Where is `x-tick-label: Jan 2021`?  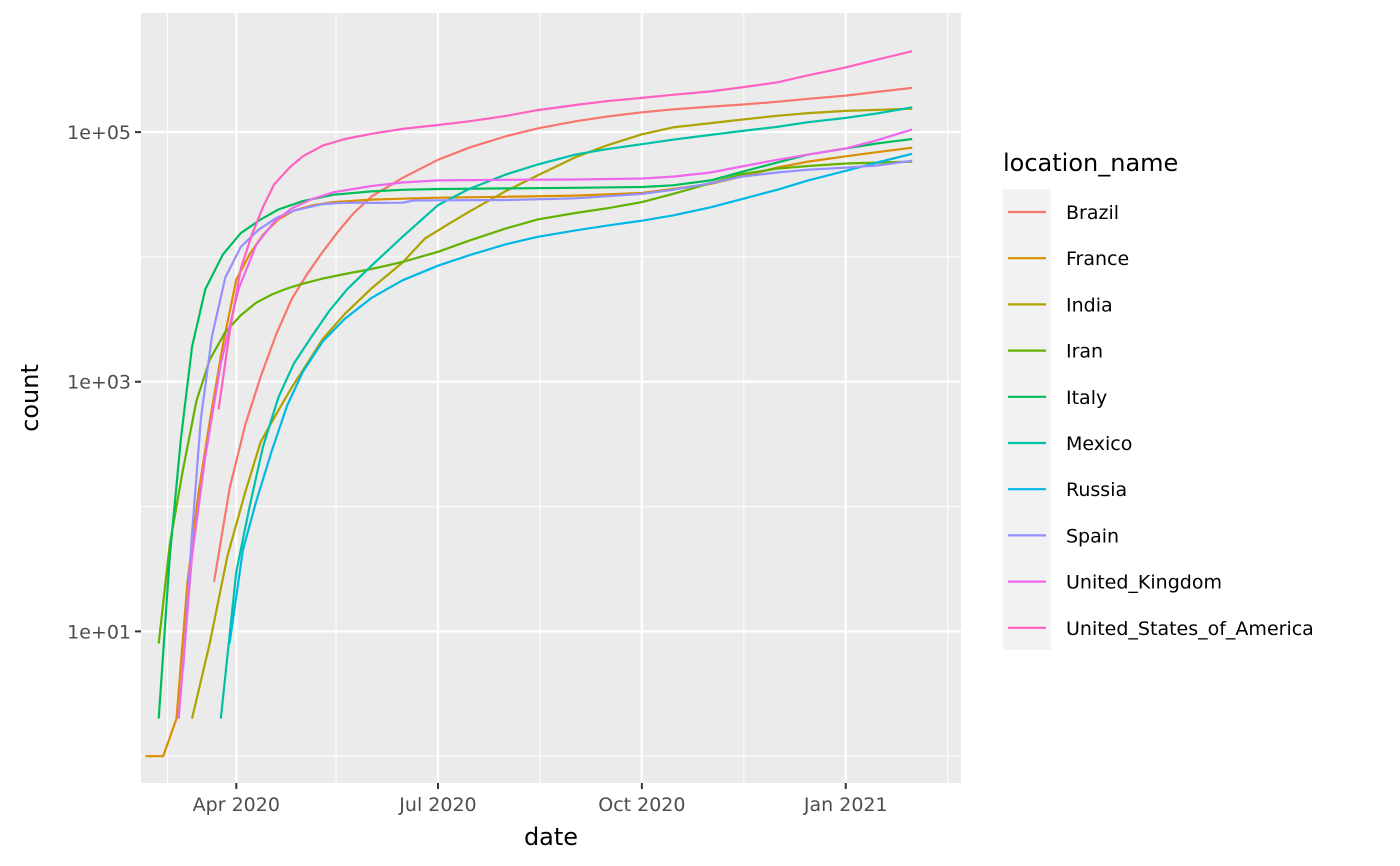
x-tick-label: Jan 2021 is located at coordinates (845, 805).